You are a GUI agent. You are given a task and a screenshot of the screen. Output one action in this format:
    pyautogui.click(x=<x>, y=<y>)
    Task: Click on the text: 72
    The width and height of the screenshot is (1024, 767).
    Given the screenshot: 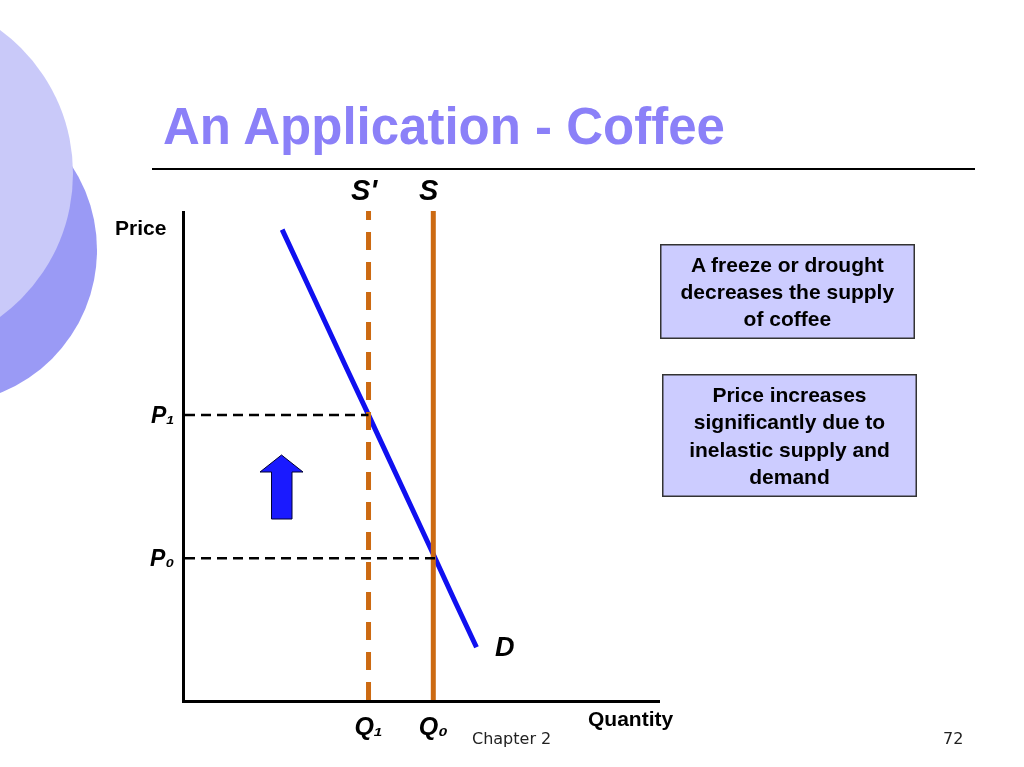 What is the action you would take?
    pyautogui.click(x=953, y=738)
    